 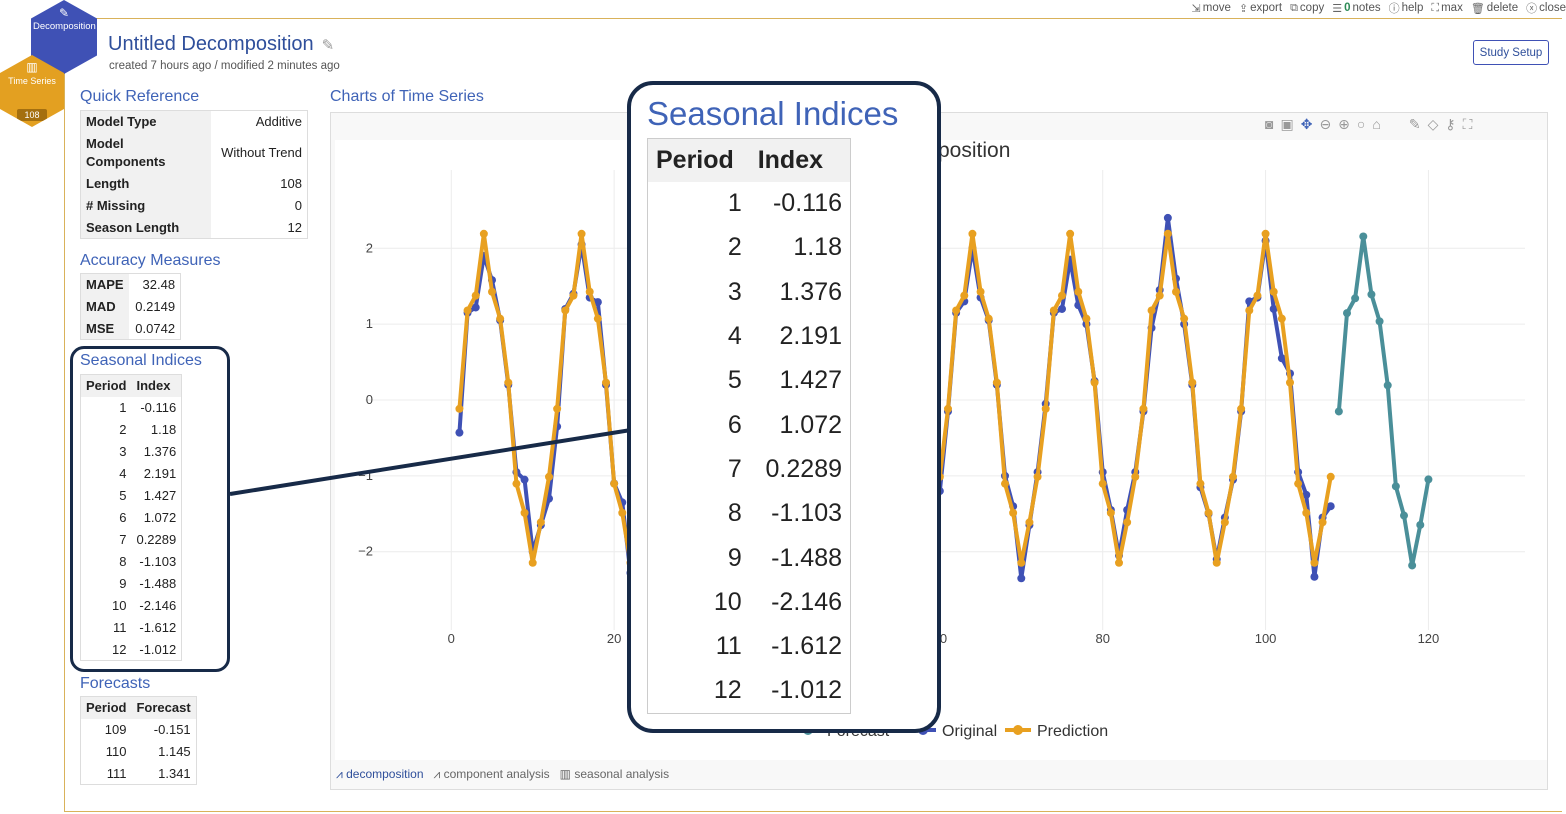 What do you see at coordinates (1383, 401) in the screenshot?
I see `series-line-forecast` at bounding box center [1383, 401].